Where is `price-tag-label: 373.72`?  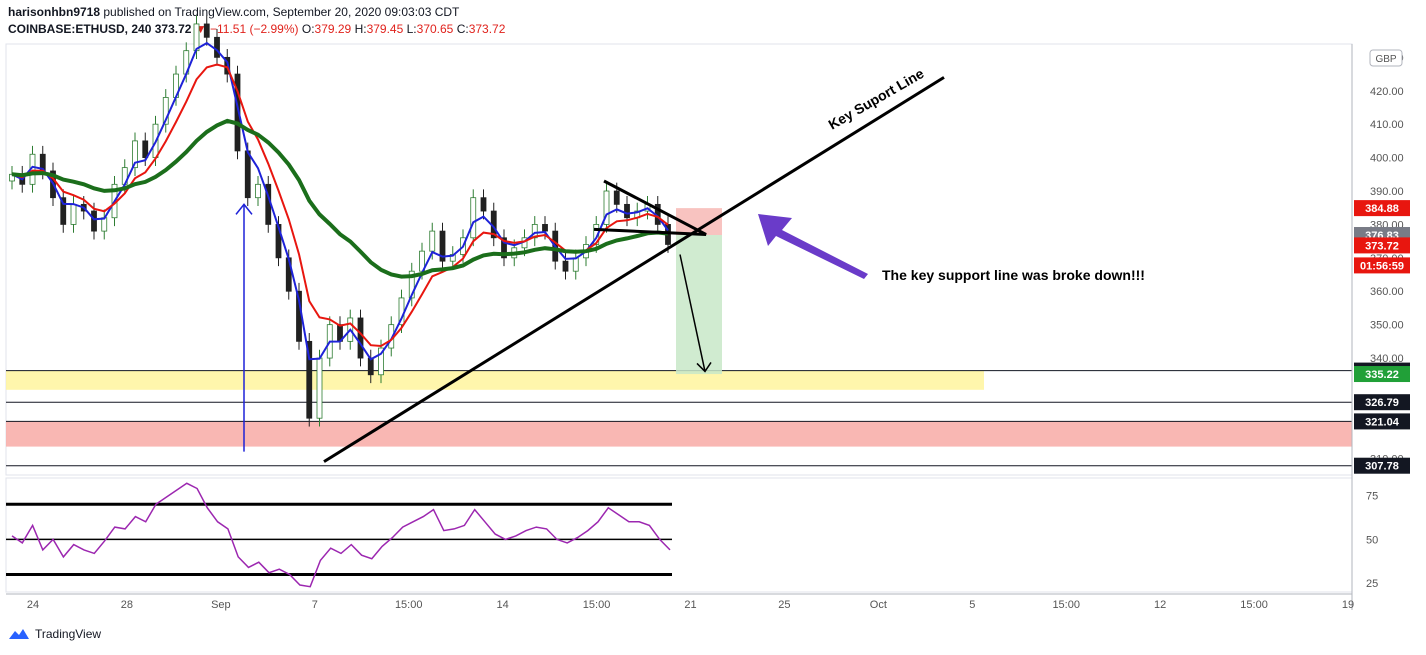 price-tag-label: 373.72 is located at coordinates (1382, 246).